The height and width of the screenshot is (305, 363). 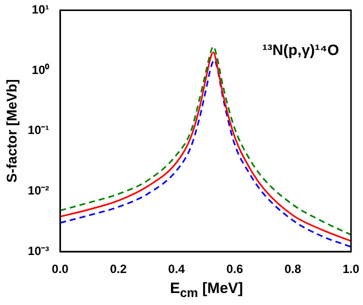 I want to click on x-tick-label: 0.0, so click(x=60, y=269).